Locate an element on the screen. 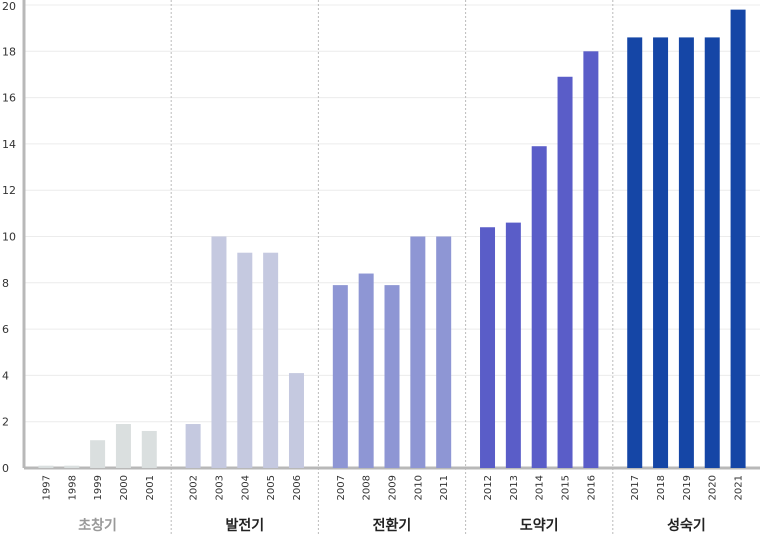 The image size is (761, 535). y-tick-label-14: 14 is located at coordinates (9, 144).